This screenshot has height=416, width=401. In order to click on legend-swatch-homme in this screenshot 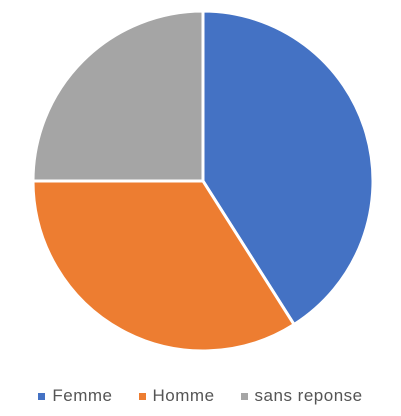, I will do `click(142, 396)`.